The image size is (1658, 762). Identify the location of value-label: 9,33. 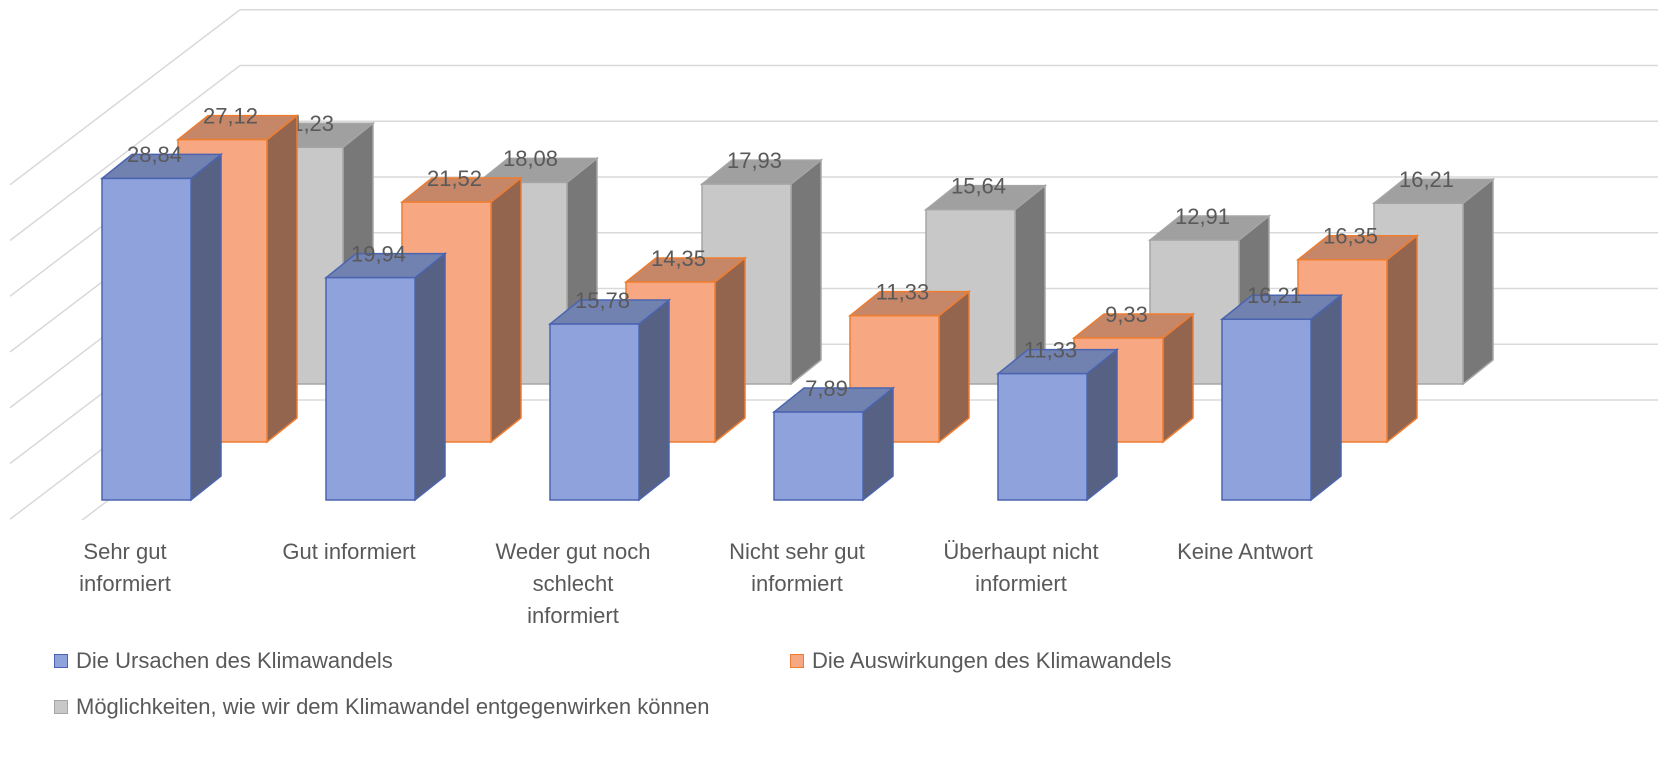
(1126, 314).